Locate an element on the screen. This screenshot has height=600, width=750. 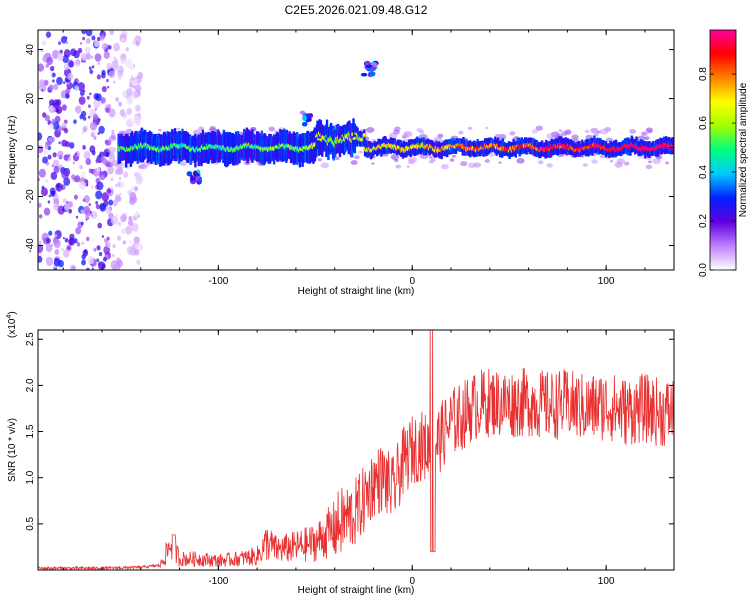
spectrogram-xtick-label: 0 is located at coordinates (412, 281).